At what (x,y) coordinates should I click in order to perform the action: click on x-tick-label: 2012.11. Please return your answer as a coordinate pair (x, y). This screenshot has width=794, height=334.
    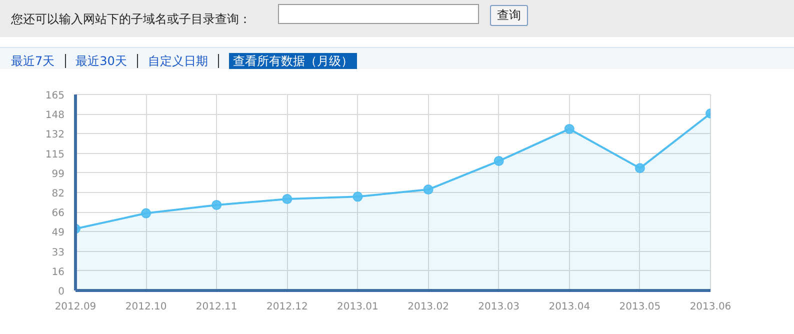
    Looking at the image, I should click on (217, 307).